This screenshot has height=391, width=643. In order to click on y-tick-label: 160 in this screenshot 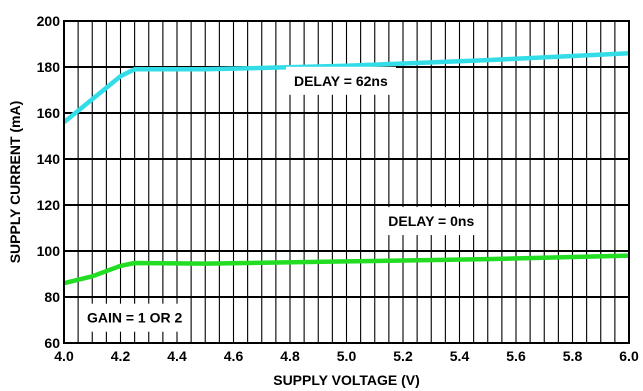, I will do `click(49, 113)`.